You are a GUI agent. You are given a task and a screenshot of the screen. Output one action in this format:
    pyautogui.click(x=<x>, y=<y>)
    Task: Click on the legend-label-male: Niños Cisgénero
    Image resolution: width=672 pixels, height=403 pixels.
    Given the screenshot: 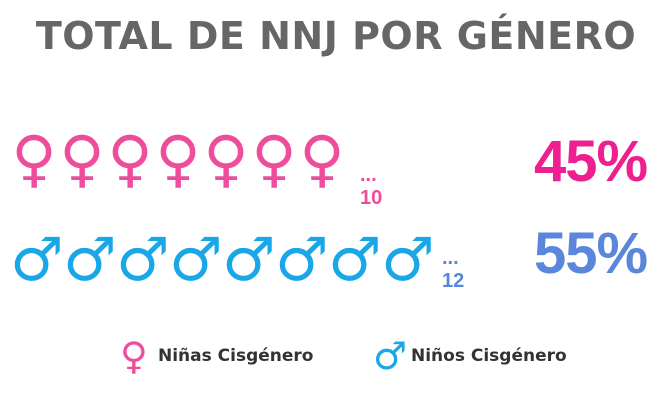 What is the action you would take?
    pyautogui.click(x=489, y=356)
    